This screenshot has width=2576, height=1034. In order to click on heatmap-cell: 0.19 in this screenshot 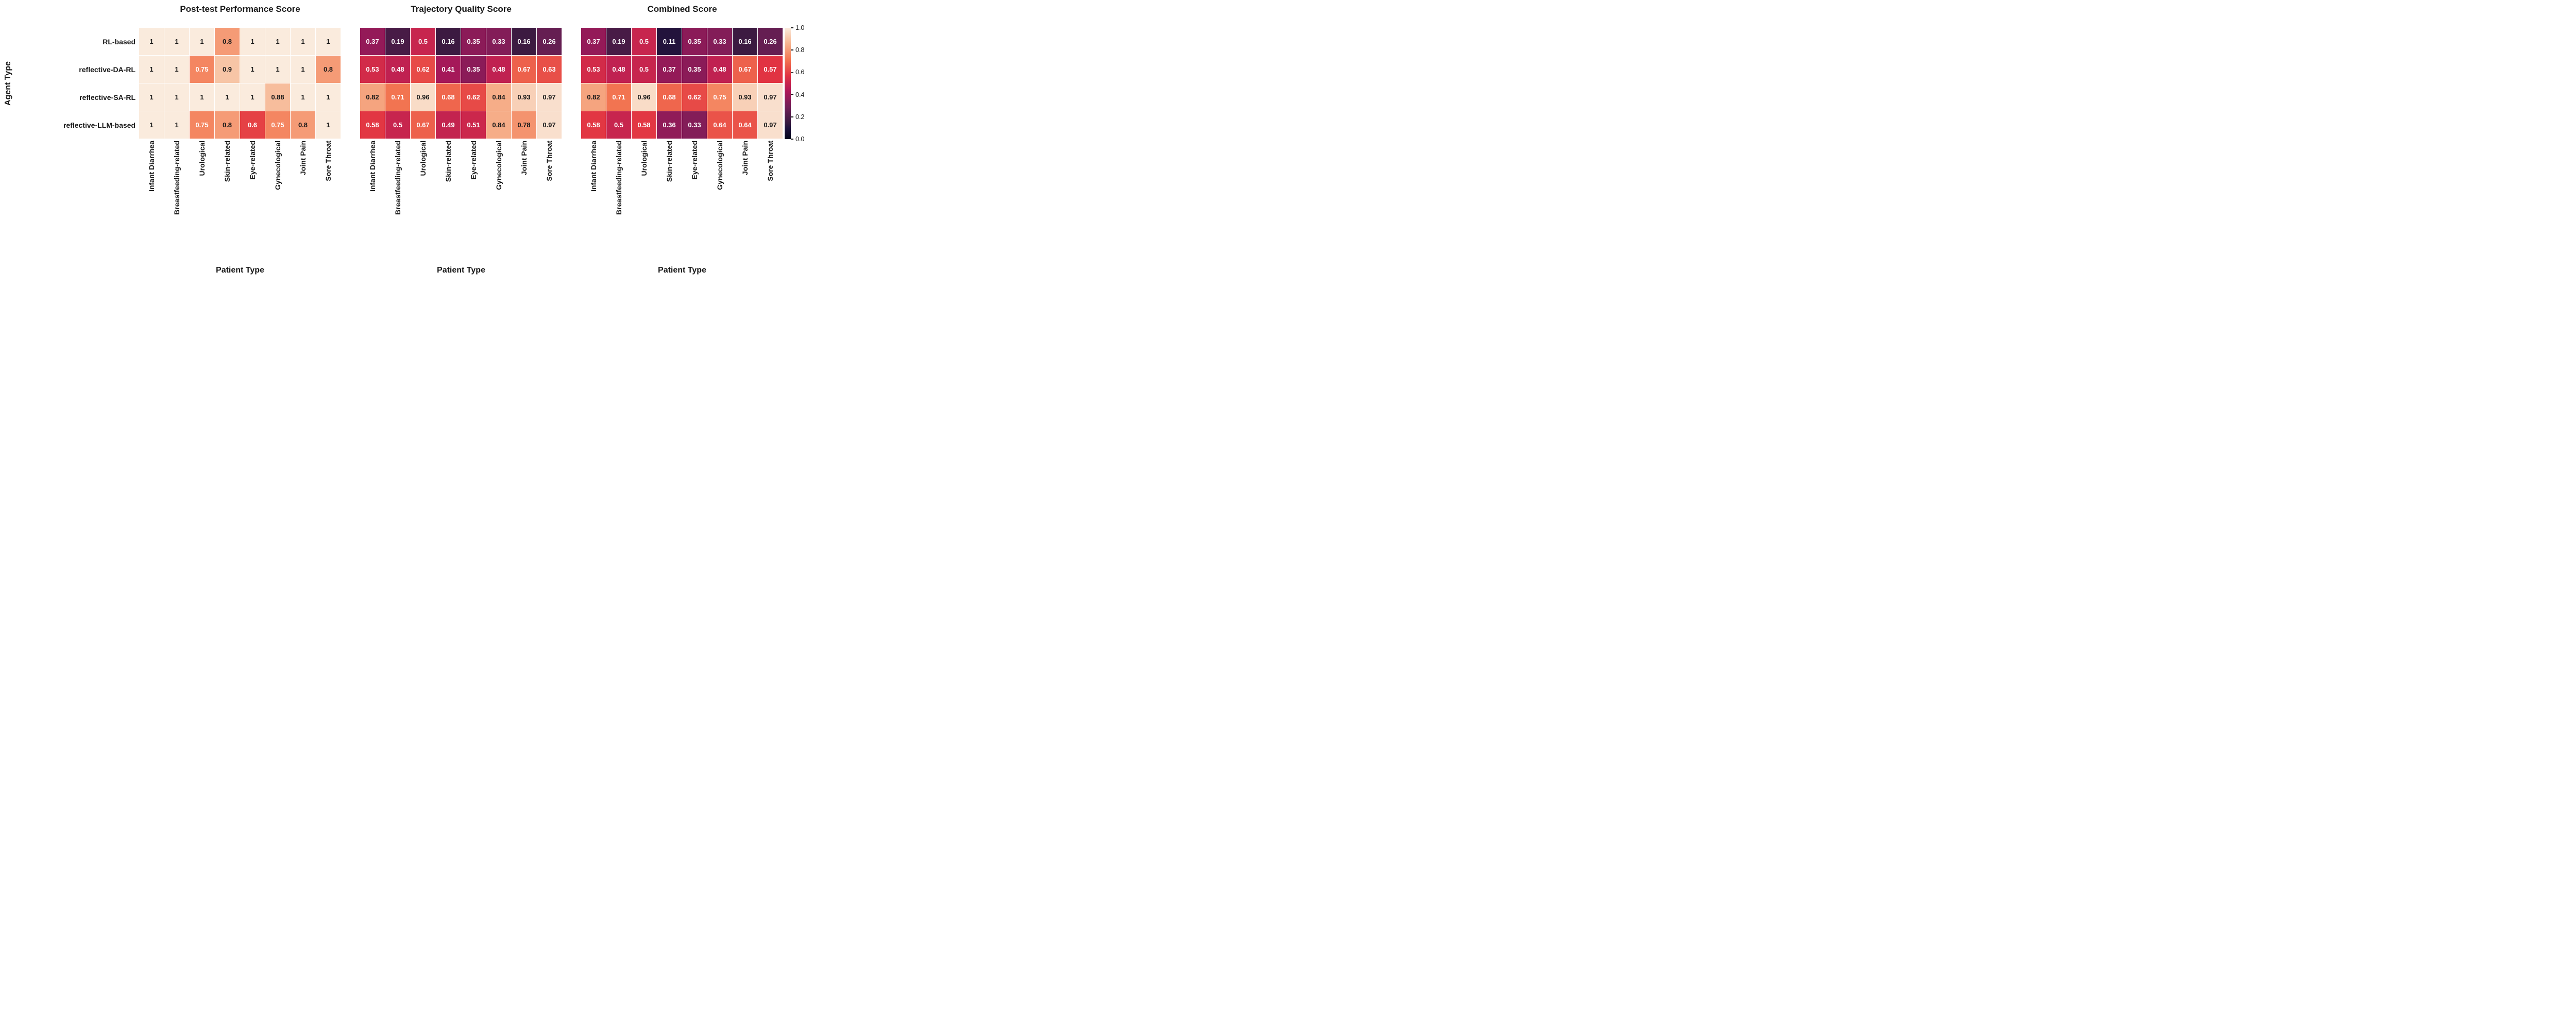, I will do `click(619, 41)`.